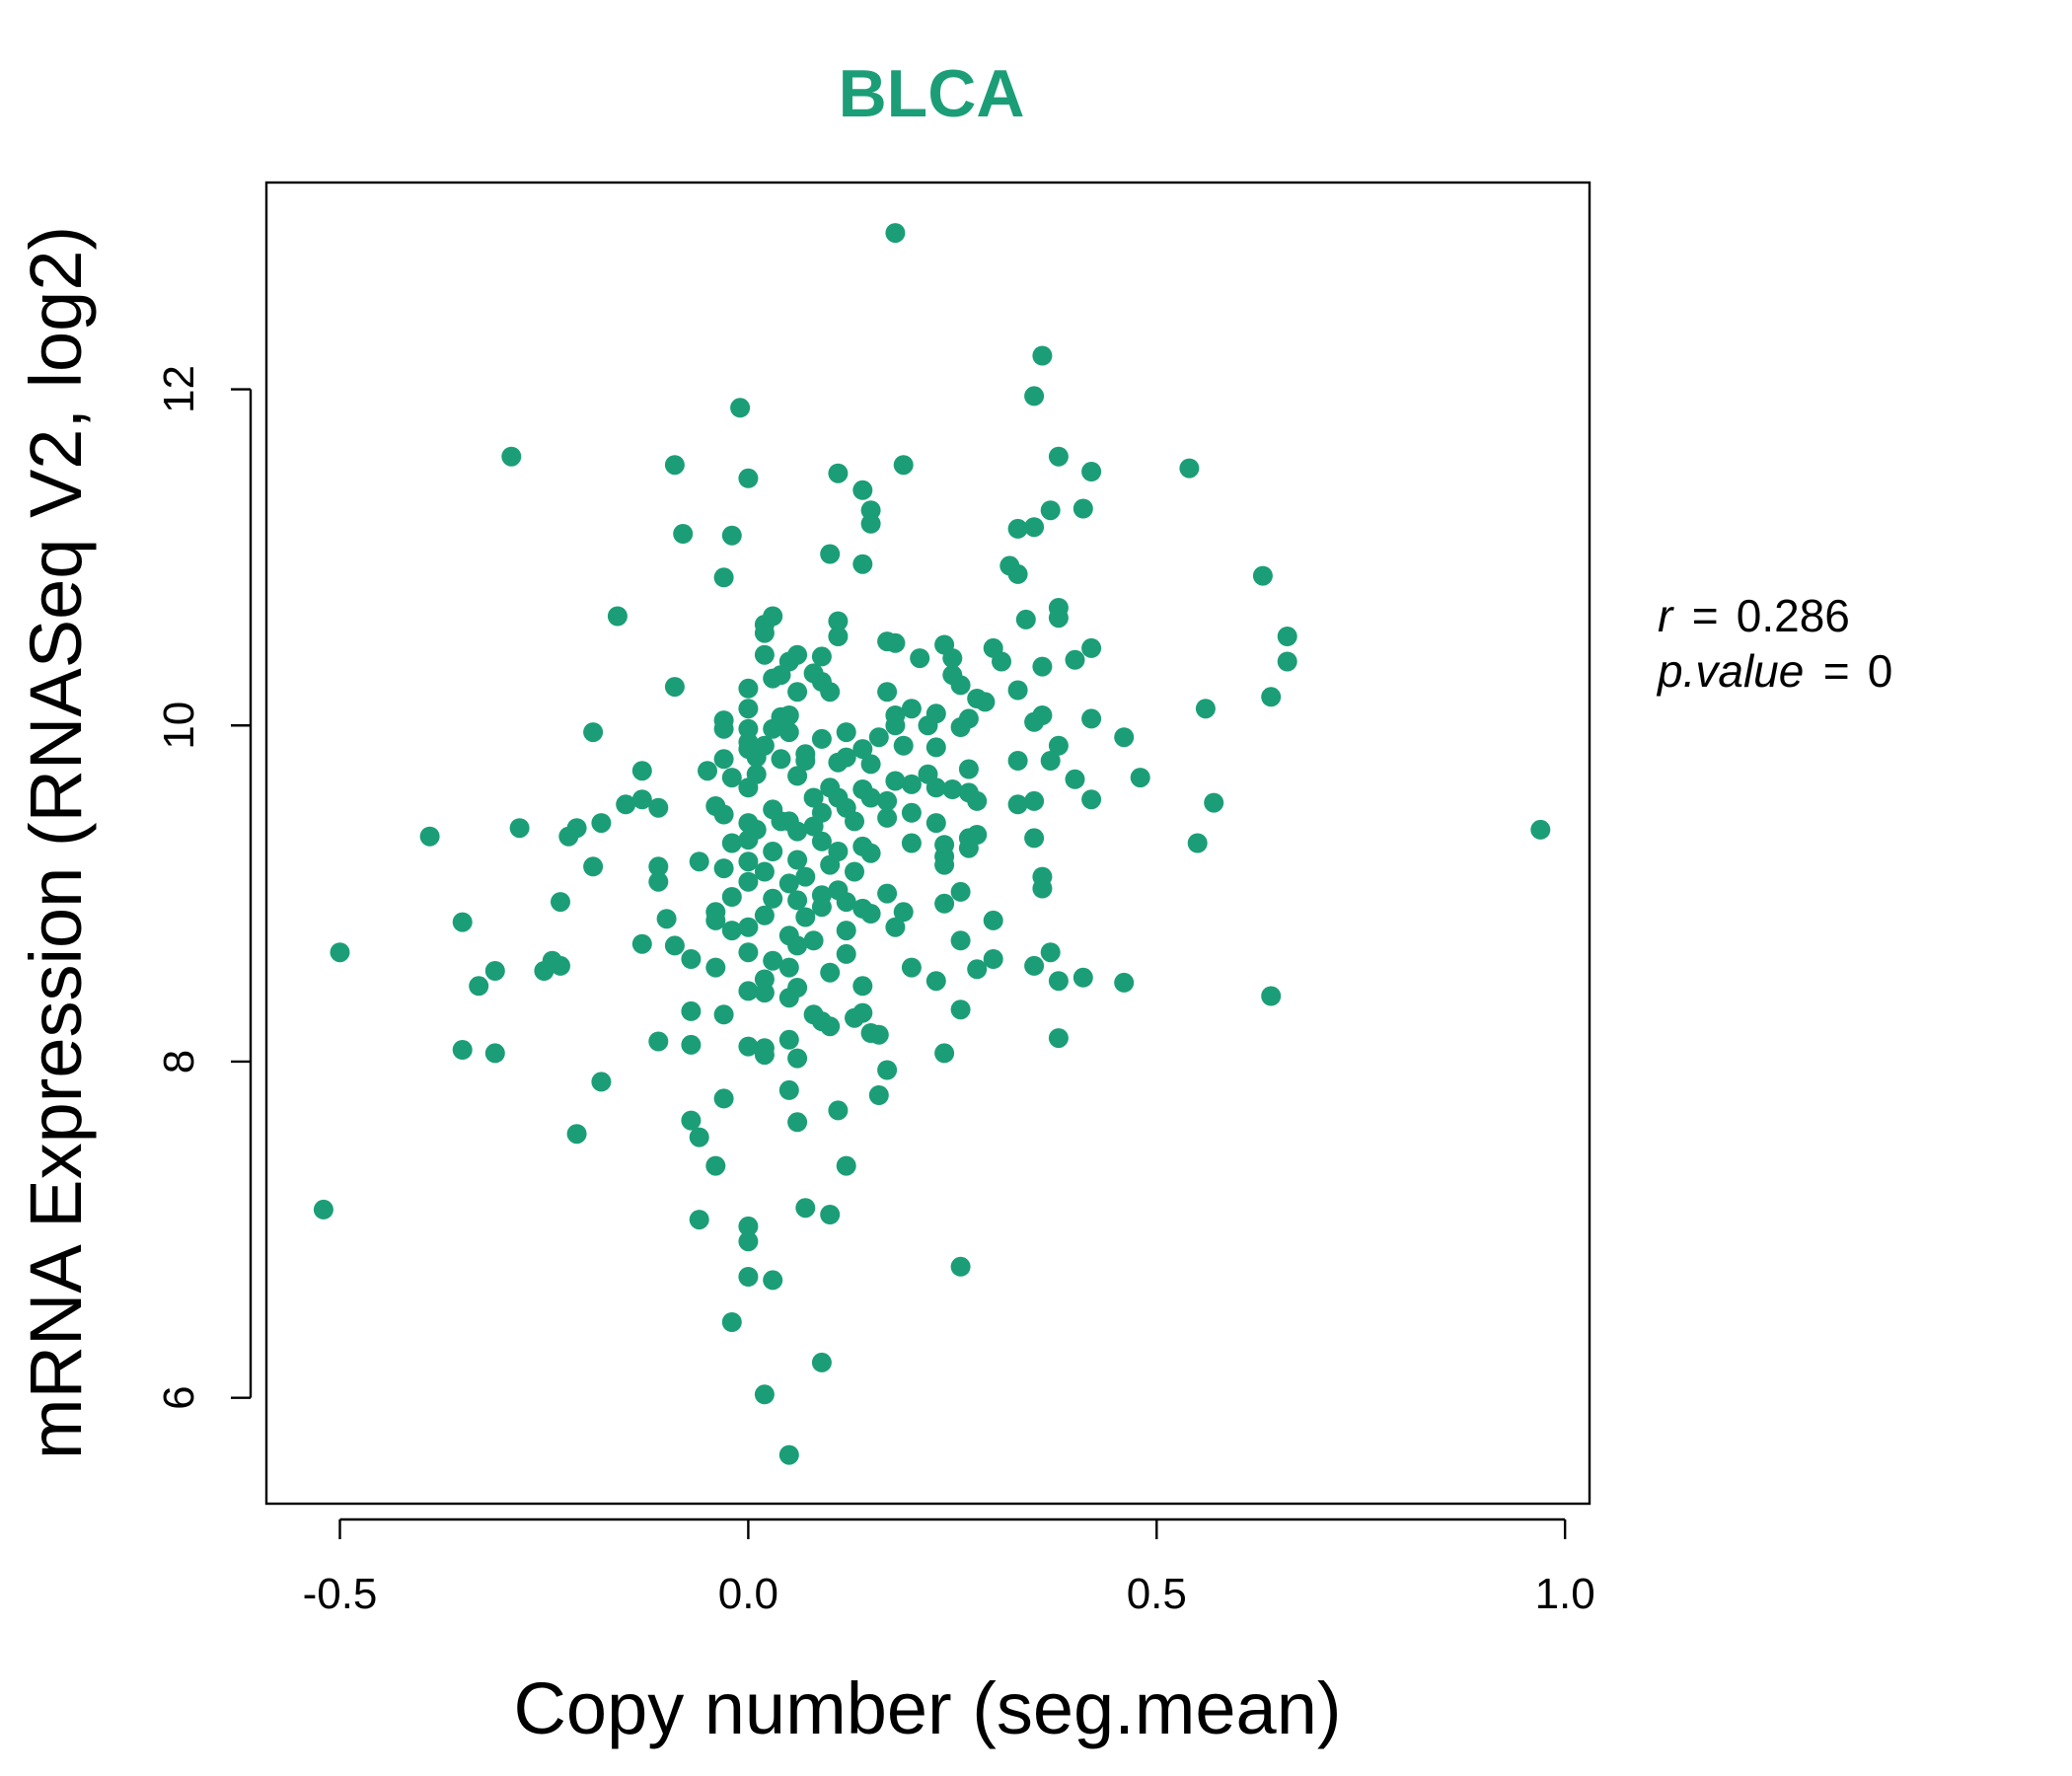  What do you see at coordinates (340, 1594) in the screenshot?
I see `x-tick-label: -0.5` at bounding box center [340, 1594].